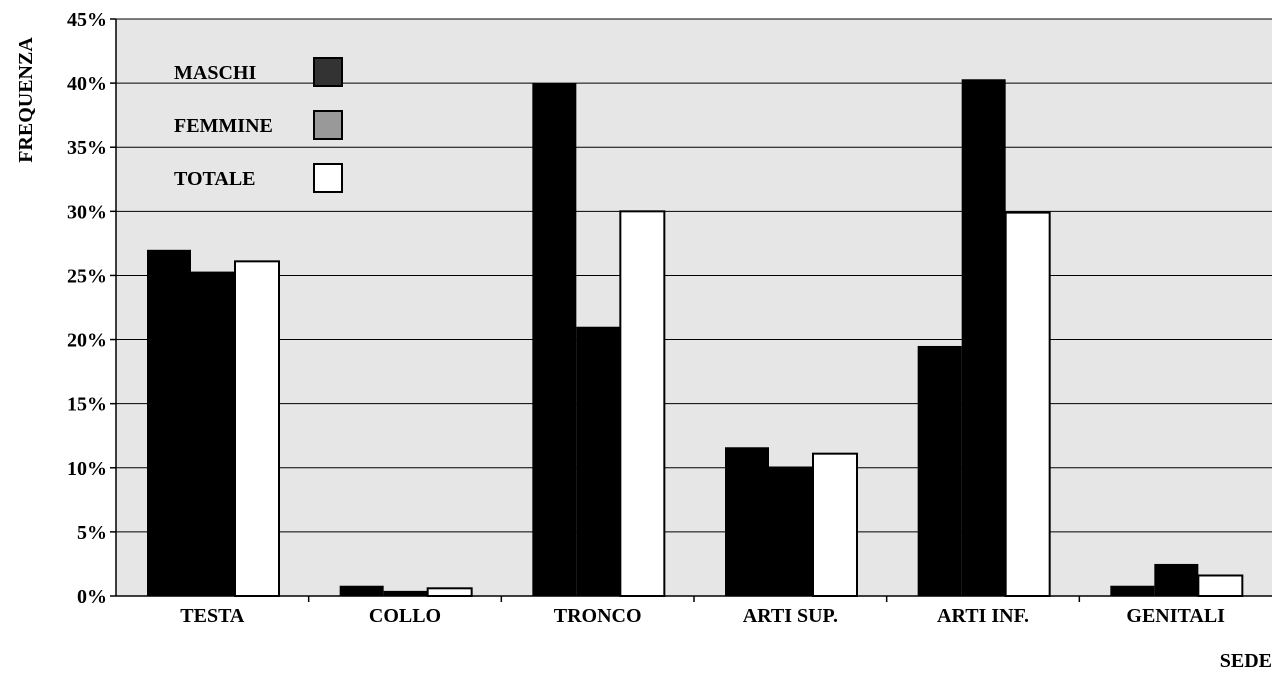 The height and width of the screenshot is (677, 1283). I want to click on legend-label: MASCHI, so click(215, 73).